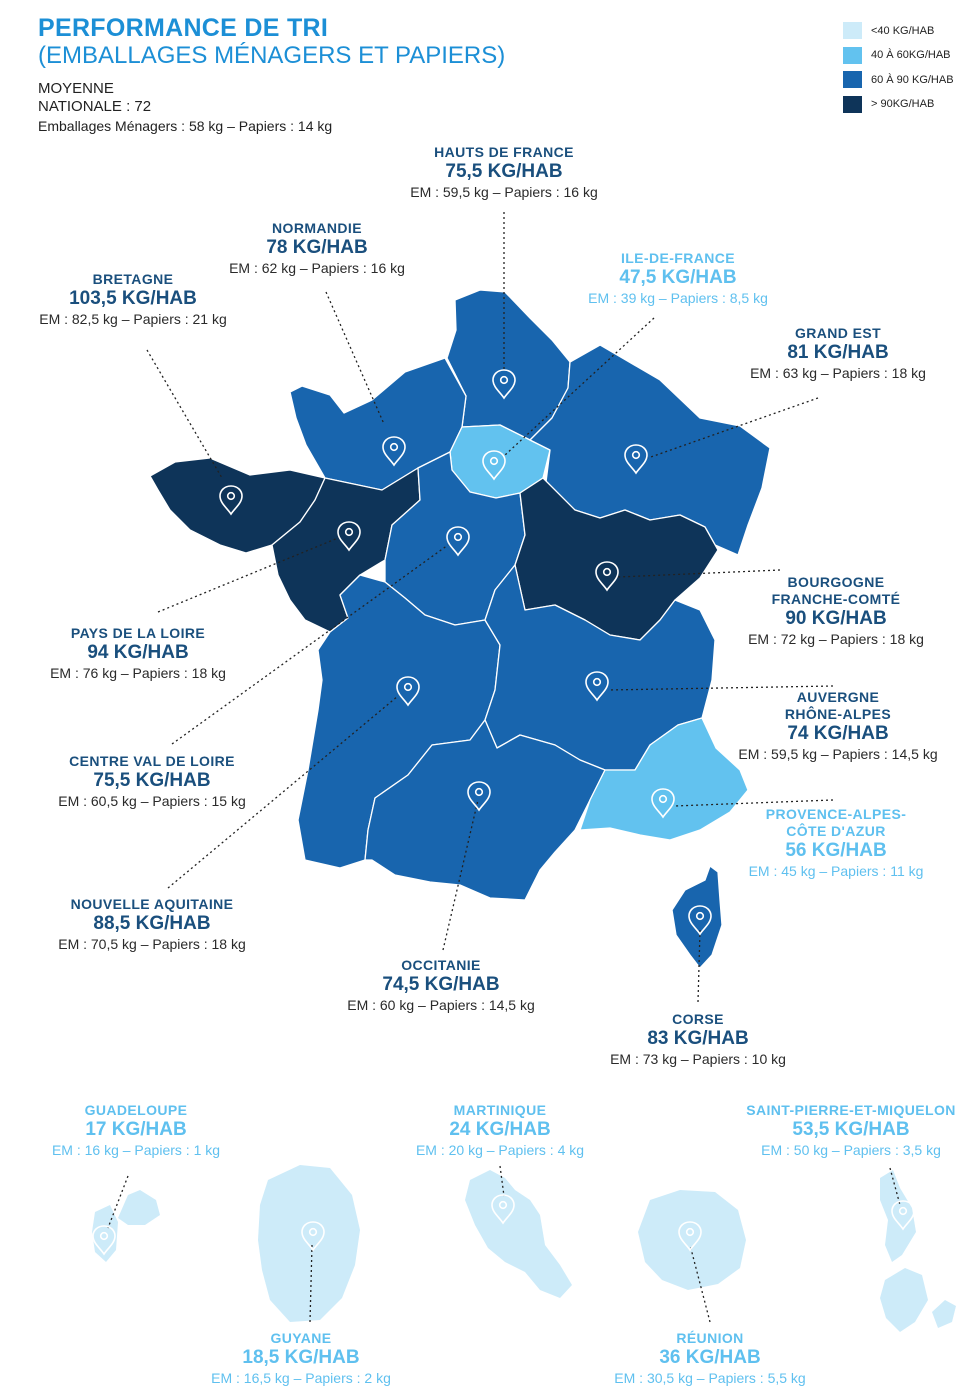 This screenshot has height=1397, width=978. I want to click on region-value: 94 KG/HAB, so click(138, 652).